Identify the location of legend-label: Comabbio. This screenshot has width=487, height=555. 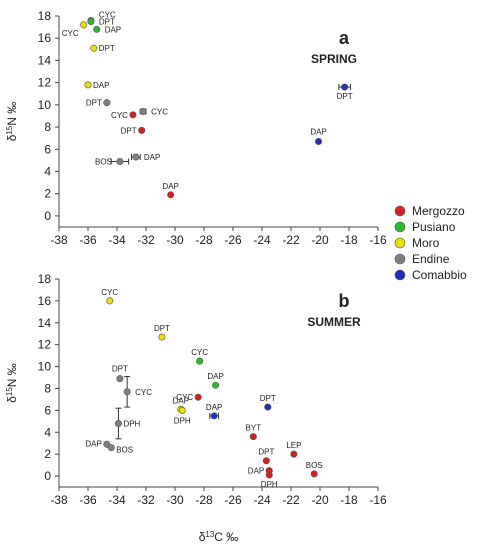
(439, 275).